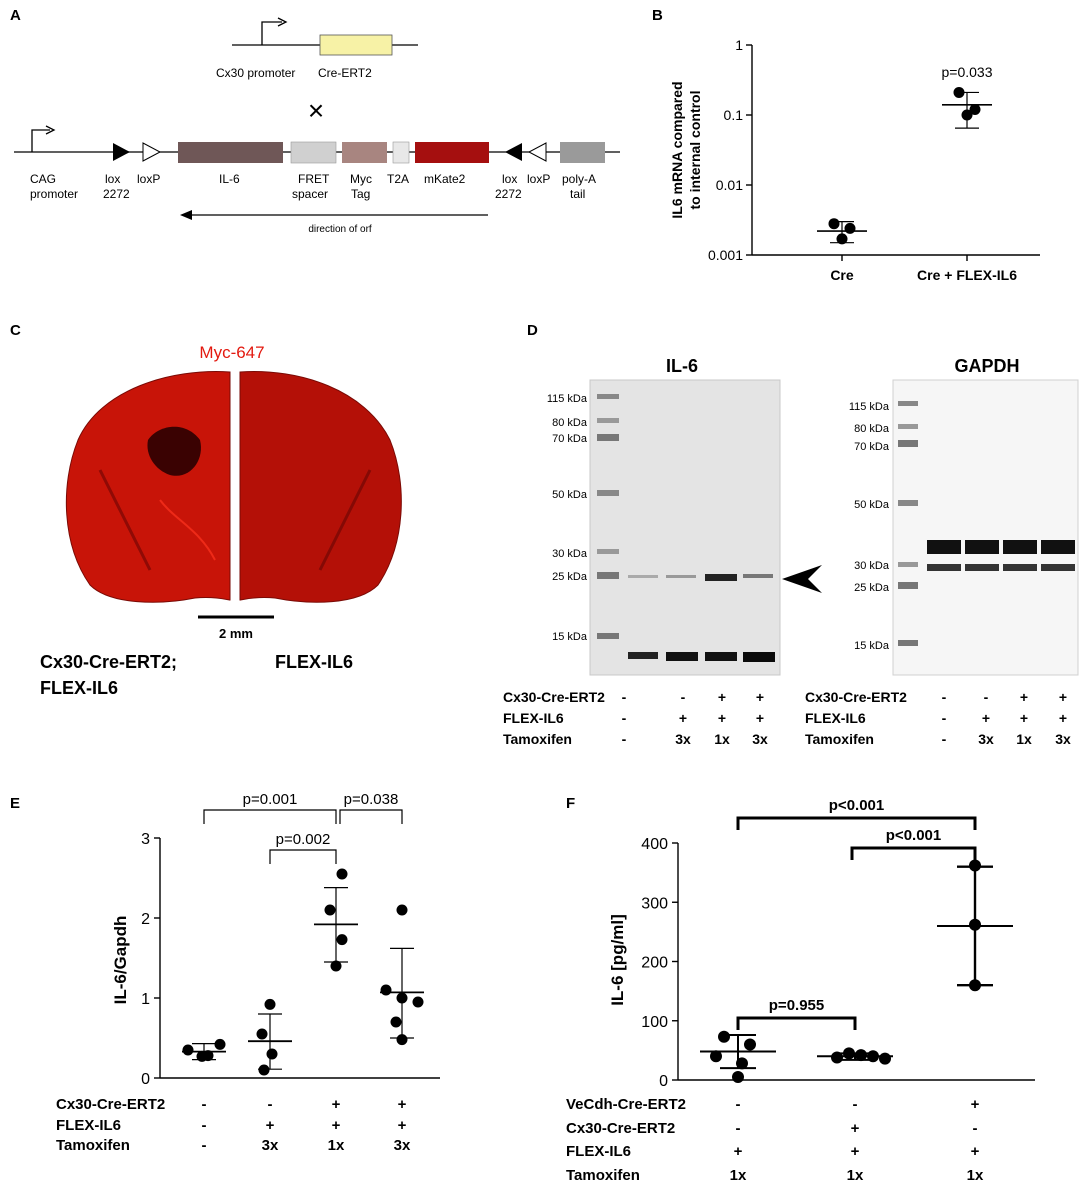 This screenshot has width=1084, height=1188. What do you see at coordinates (120, 960) in the screenshot?
I see `panel-e-ylabel: IL-6/Gapdh` at bounding box center [120, 960].